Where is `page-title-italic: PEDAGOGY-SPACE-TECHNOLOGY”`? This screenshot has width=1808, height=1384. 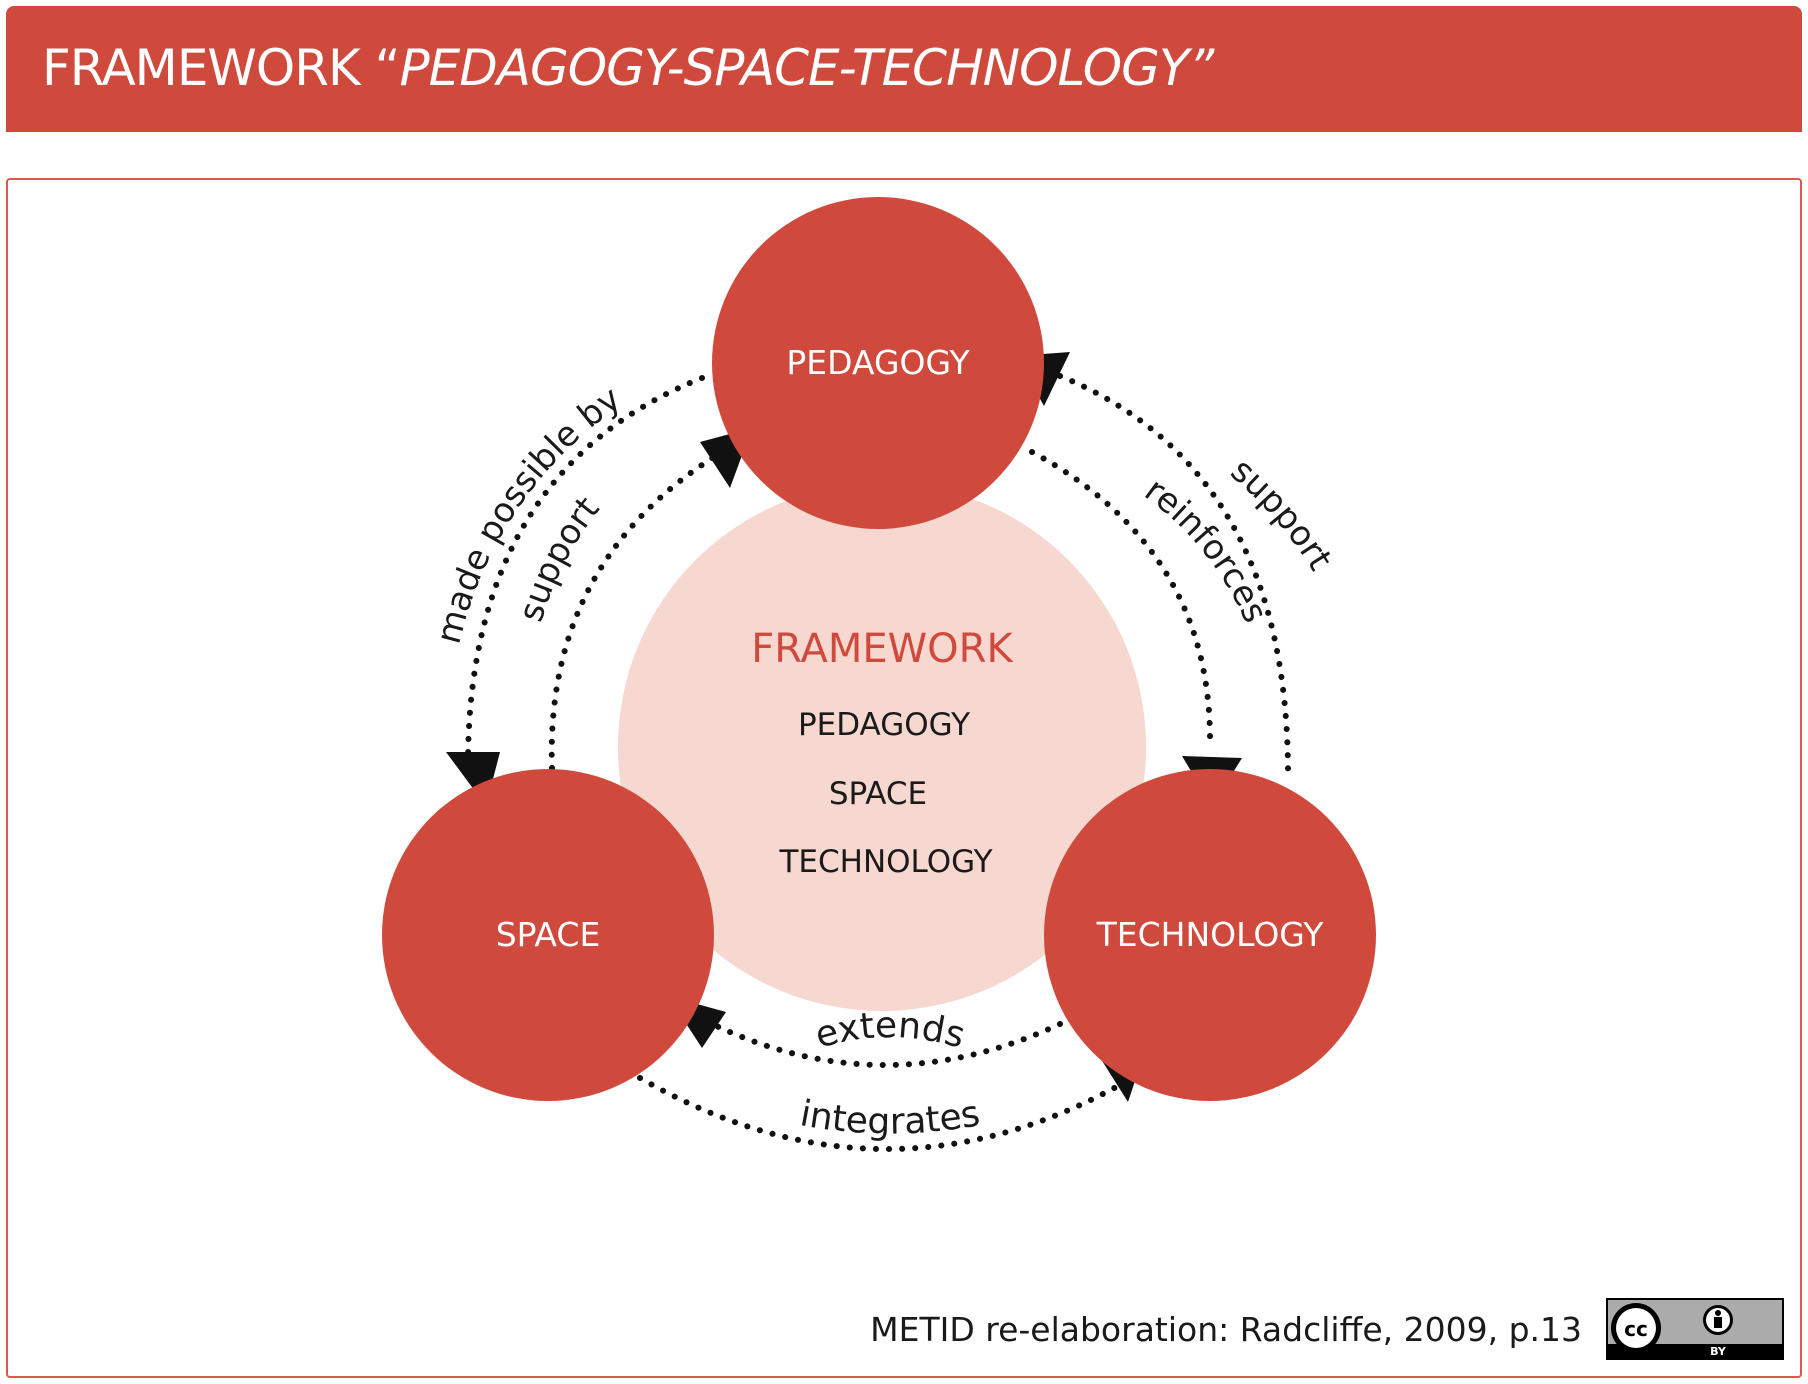
page-title-italic: PEDAGOGY-SPACE-TECHNOLOGY” is located at coordinates (807, 68).